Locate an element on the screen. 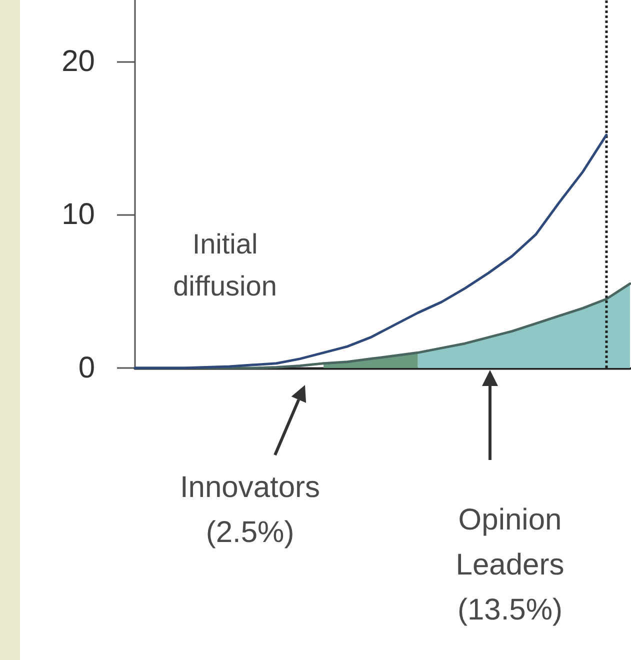  y-tick-label: 0 is located at coordinates (86, 368).